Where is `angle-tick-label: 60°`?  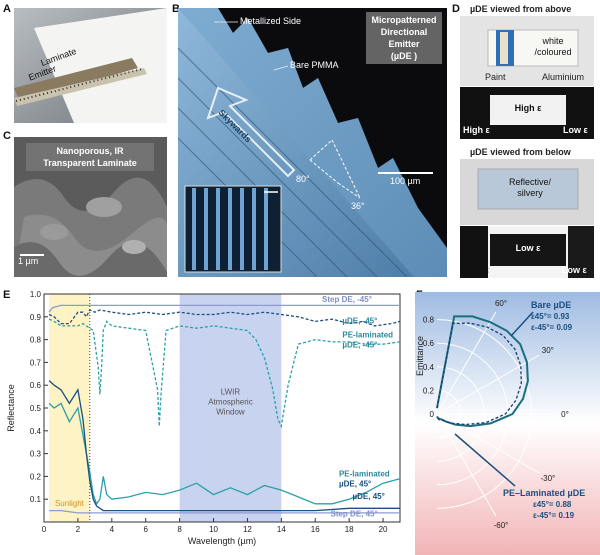
angle-tick-label: 60° is located at coordinates (501, 303).